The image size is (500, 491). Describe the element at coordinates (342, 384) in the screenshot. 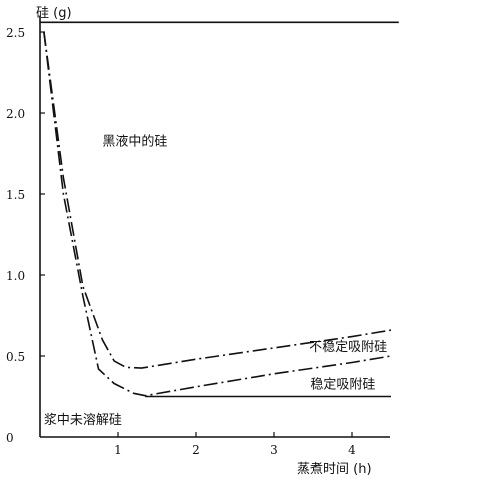

I see `annotation-label: 稳定吸附硅` at that location.